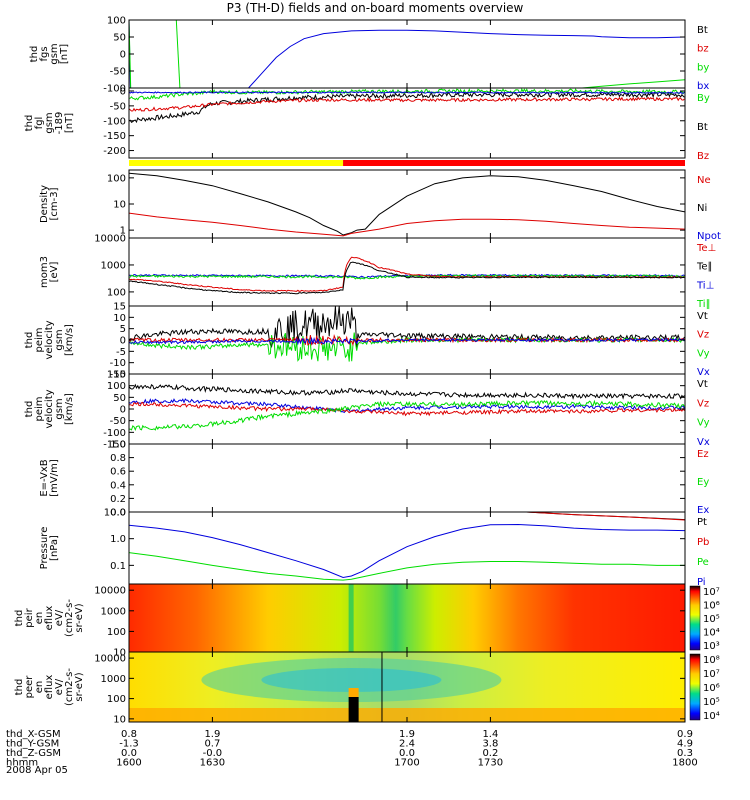  What do you see at coordinates (695, 687) in the screenshot?
I see `colorbar` at bounding box center [695, 687].